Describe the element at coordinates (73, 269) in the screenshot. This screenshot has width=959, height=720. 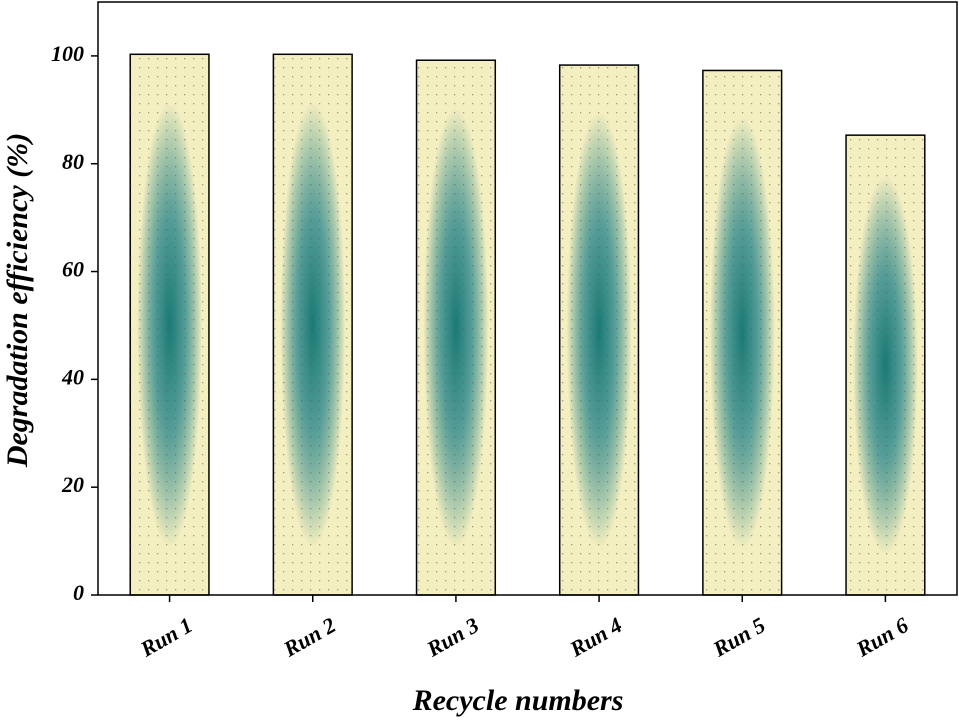
I see `y-tick-label: 60` at that location.